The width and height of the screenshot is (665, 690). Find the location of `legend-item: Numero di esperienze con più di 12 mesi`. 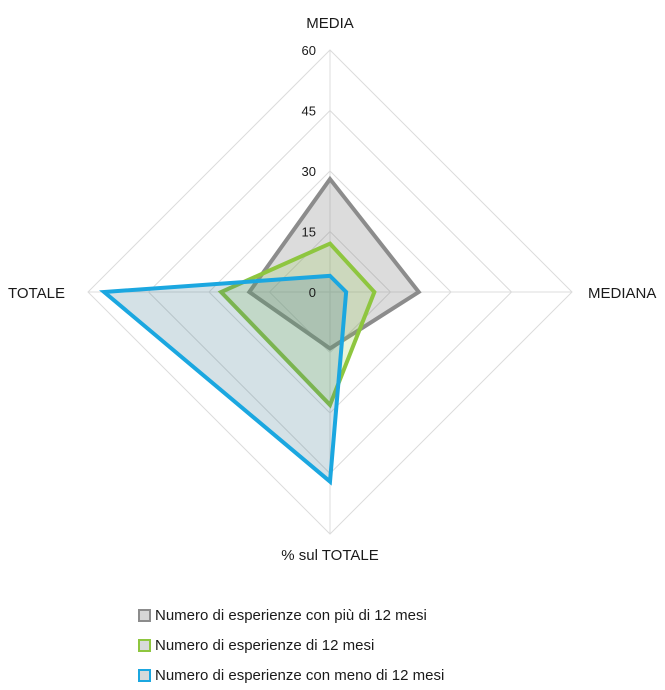

legend-item: Numero di esperienze con più di 12 mesi is located at coordinates (291, 615).